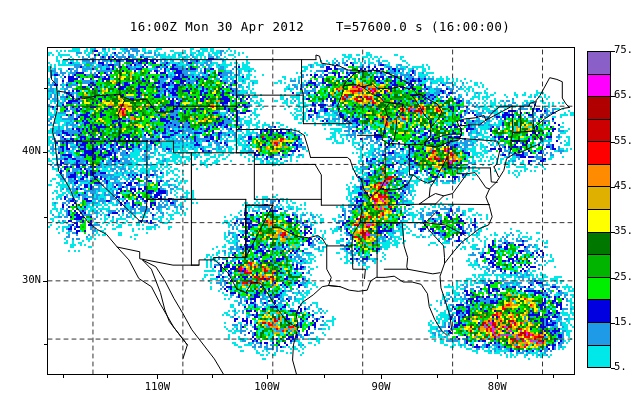 The height and width of the screenshot is (400, 640). What do you see at coordinates (623, 50) in the screenshot?
I see `colorbar-tick-label: 75.` at bounding box center [623, 50].